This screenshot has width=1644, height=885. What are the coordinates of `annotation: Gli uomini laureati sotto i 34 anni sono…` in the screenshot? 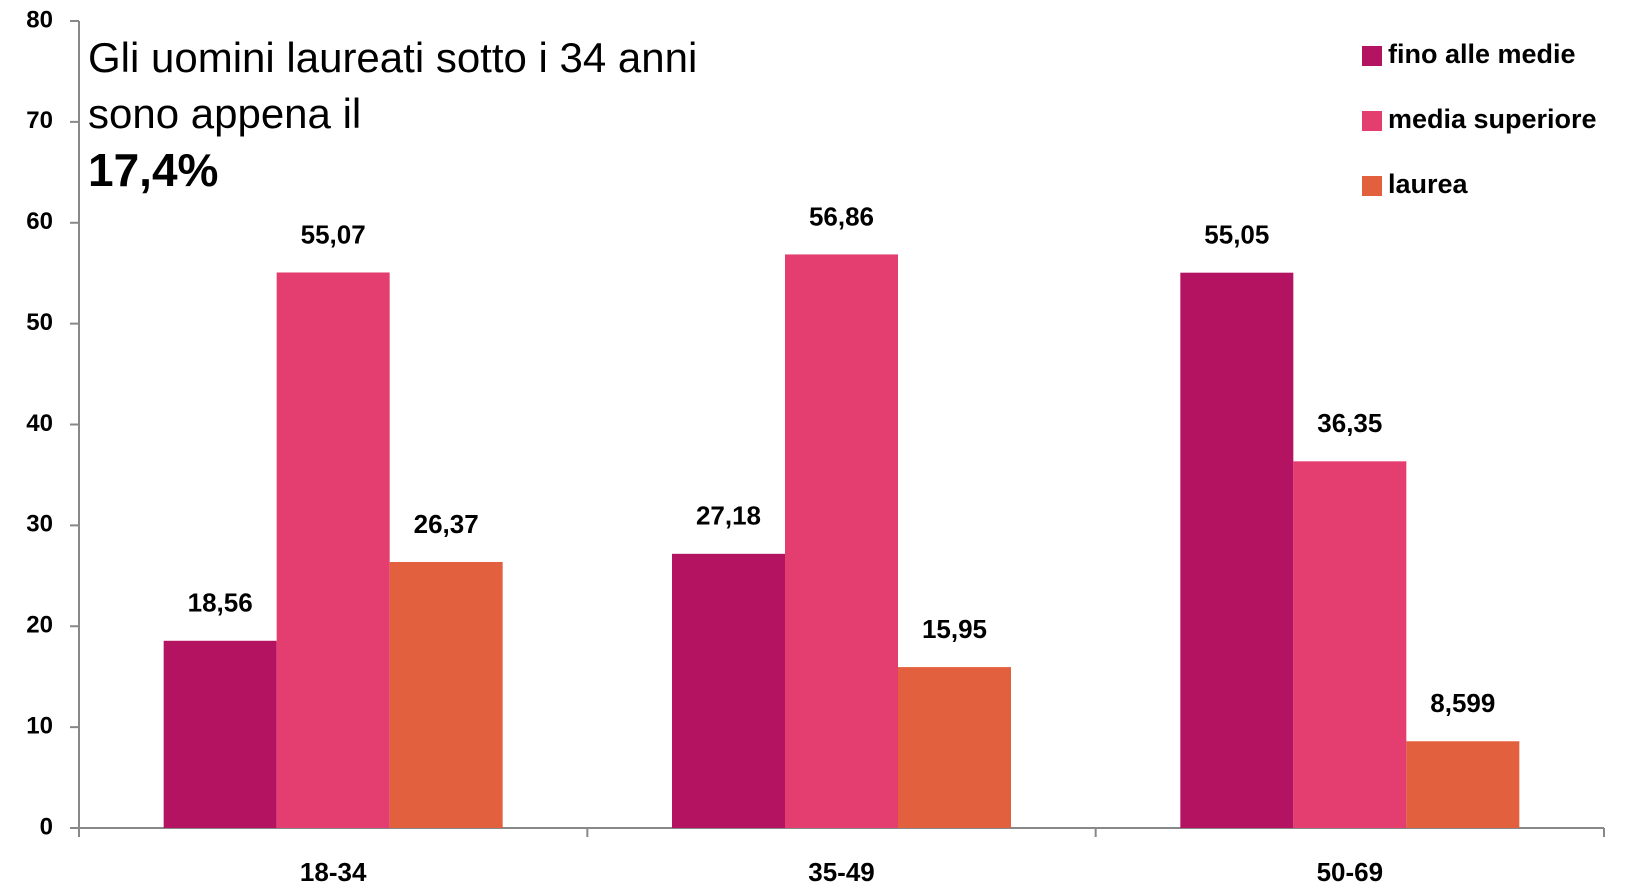 It's located at (398, 114).